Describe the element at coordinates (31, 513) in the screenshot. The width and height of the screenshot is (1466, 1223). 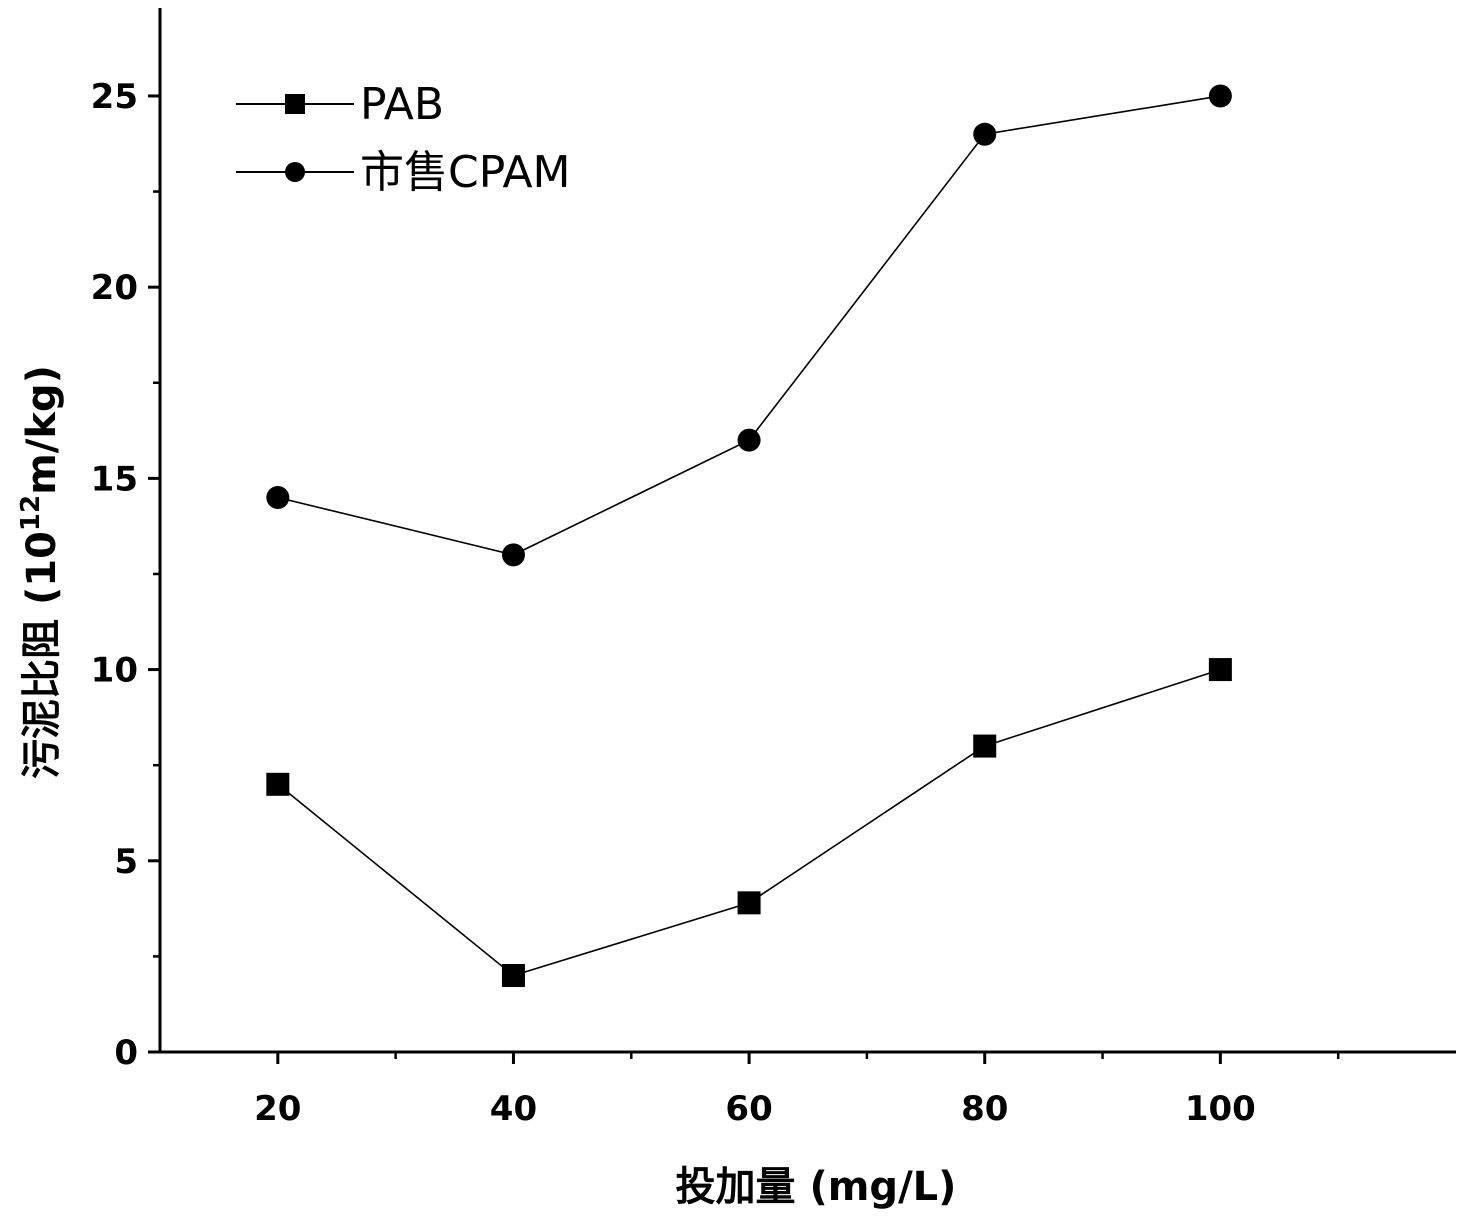
I see `y-axis-title-superscript: 12` at that location.